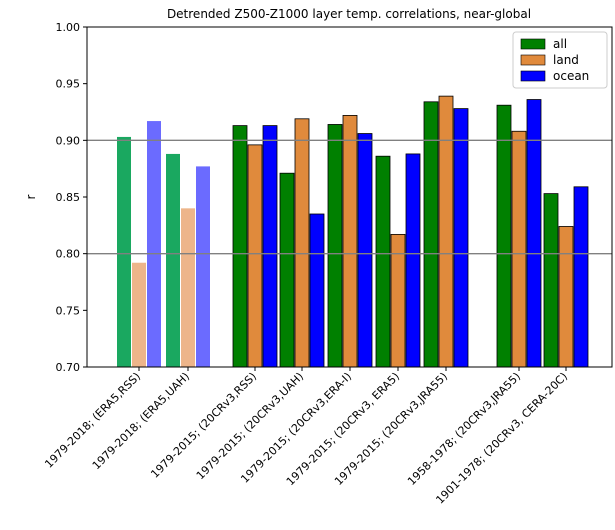 This screenshot has height=530, width=615. I want to click on y-tick-label: 1.00, so click(68, 27).